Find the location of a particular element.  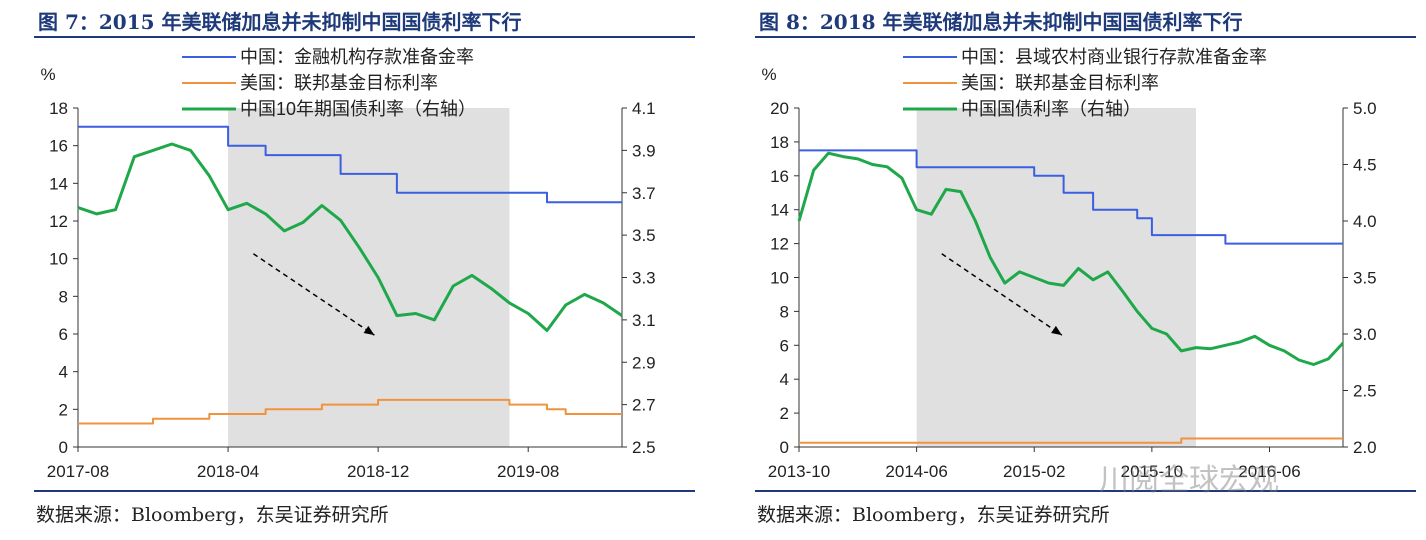

right-tick-label: 3.3 is located at coordinates (644, 278).